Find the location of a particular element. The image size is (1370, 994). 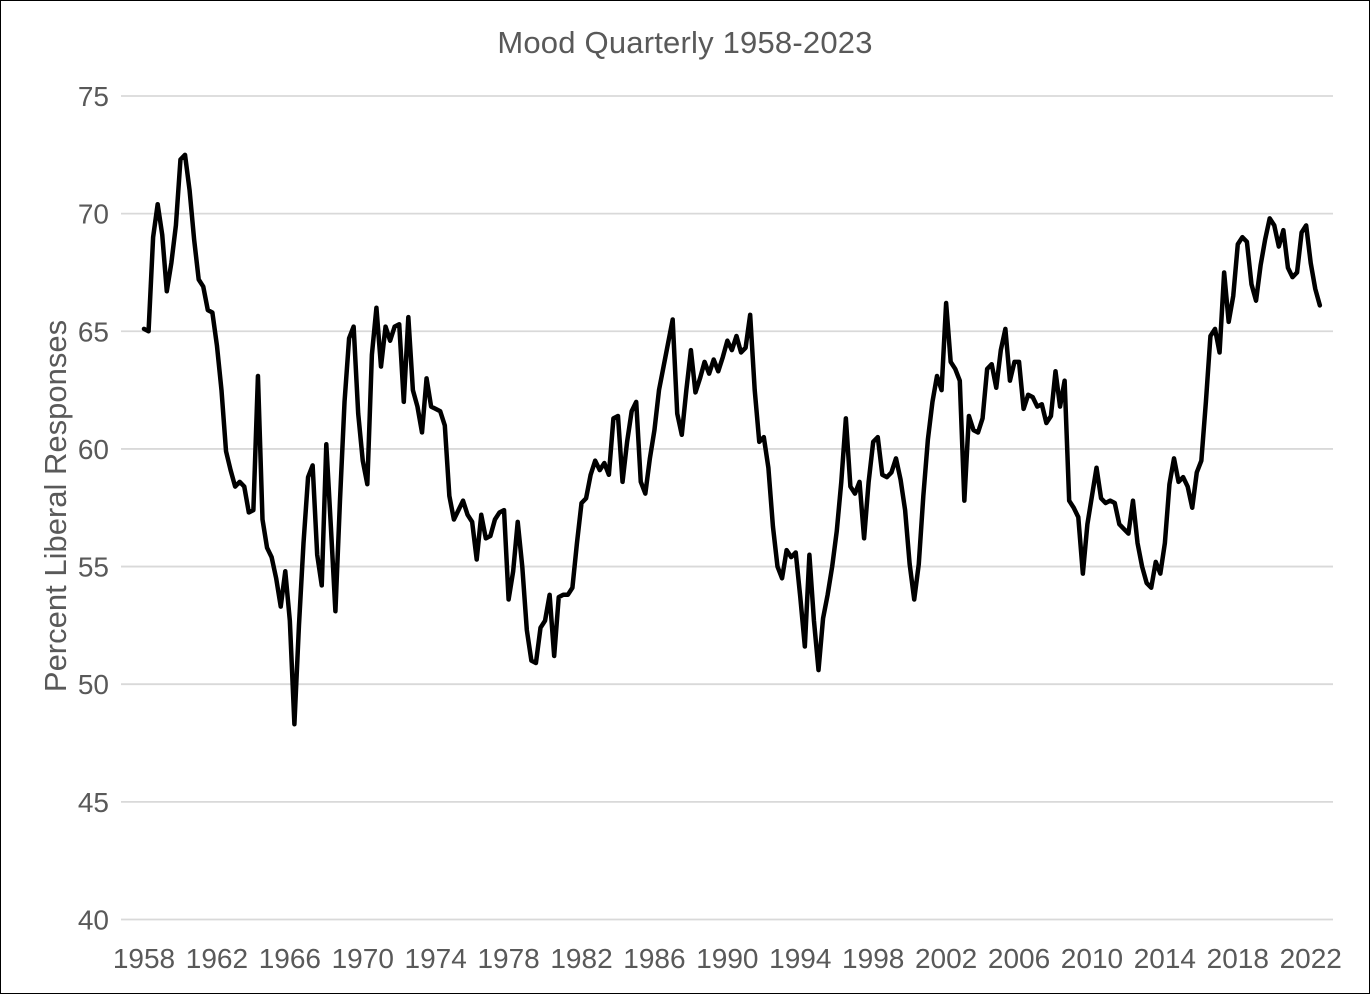

x-tick-label-2018: 2018 is located at coordinates (1238, 958).